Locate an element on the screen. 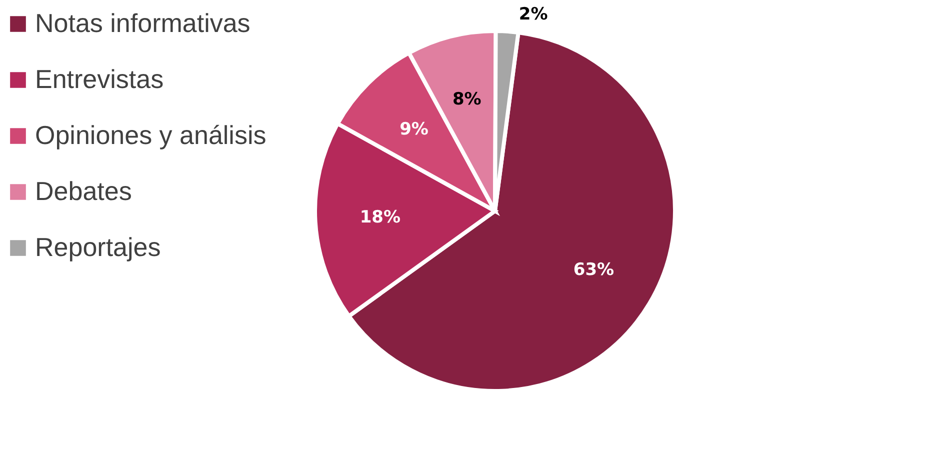  legend-label: Debates is located at coordinates (83, 191).